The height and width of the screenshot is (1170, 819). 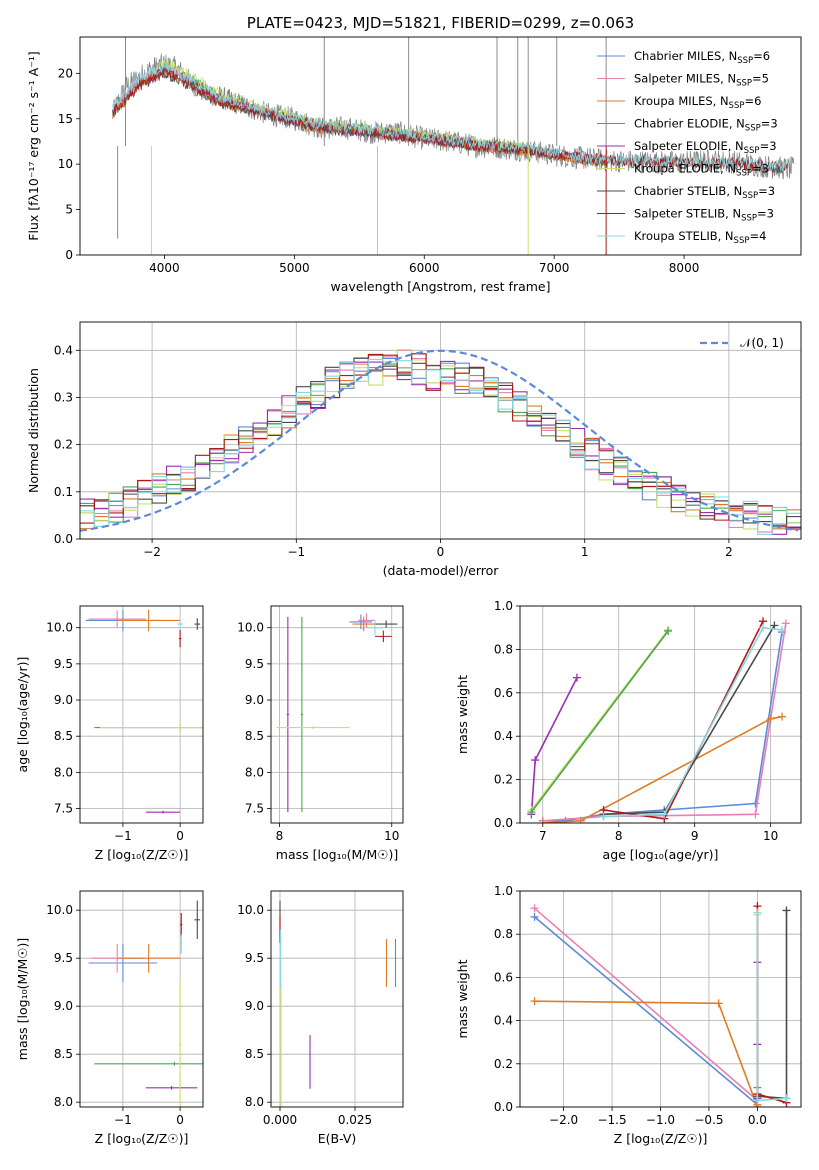 I want to click on x-tick-label: 6000, so click(x=424, y=268).